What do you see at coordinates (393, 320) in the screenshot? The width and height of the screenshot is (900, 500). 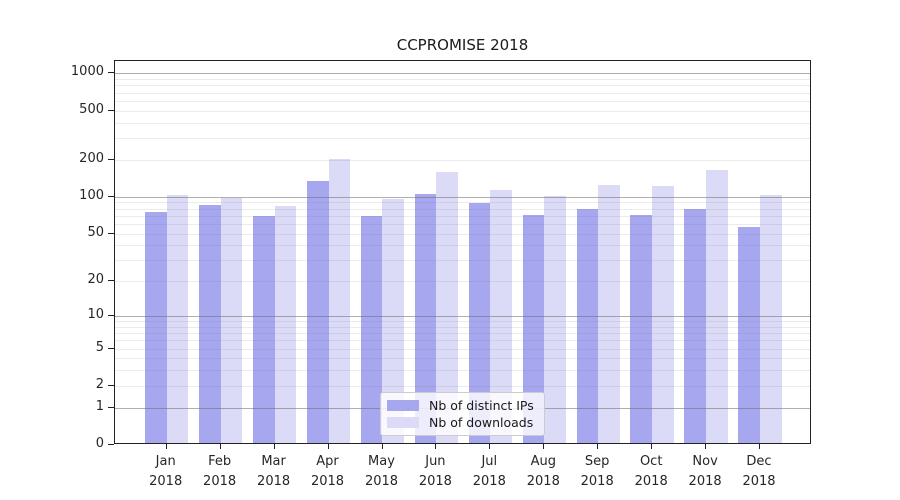 I see `bar-downloads-may` at bounding box center [393, 320].